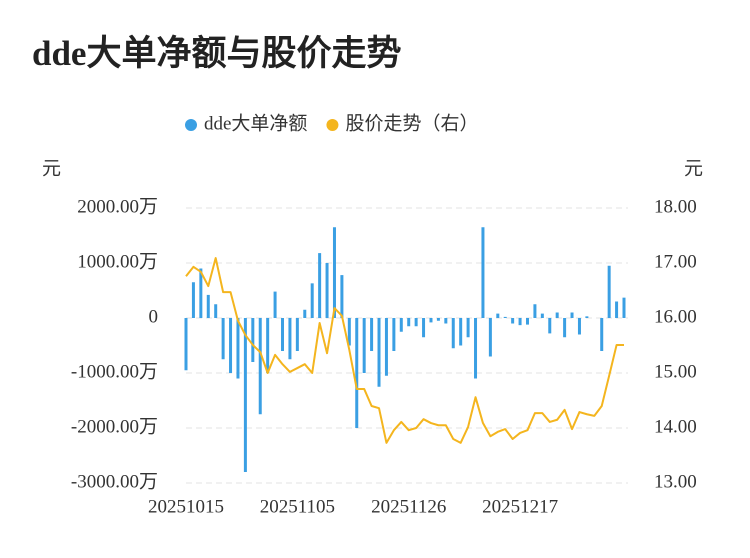 Image resolution: width=750 pixels, height=558 pixels. What do you see at coordinates (408, 506) in the screenshot?
I see `x-tick-label: 20251126` at bounding box center [408, 506].